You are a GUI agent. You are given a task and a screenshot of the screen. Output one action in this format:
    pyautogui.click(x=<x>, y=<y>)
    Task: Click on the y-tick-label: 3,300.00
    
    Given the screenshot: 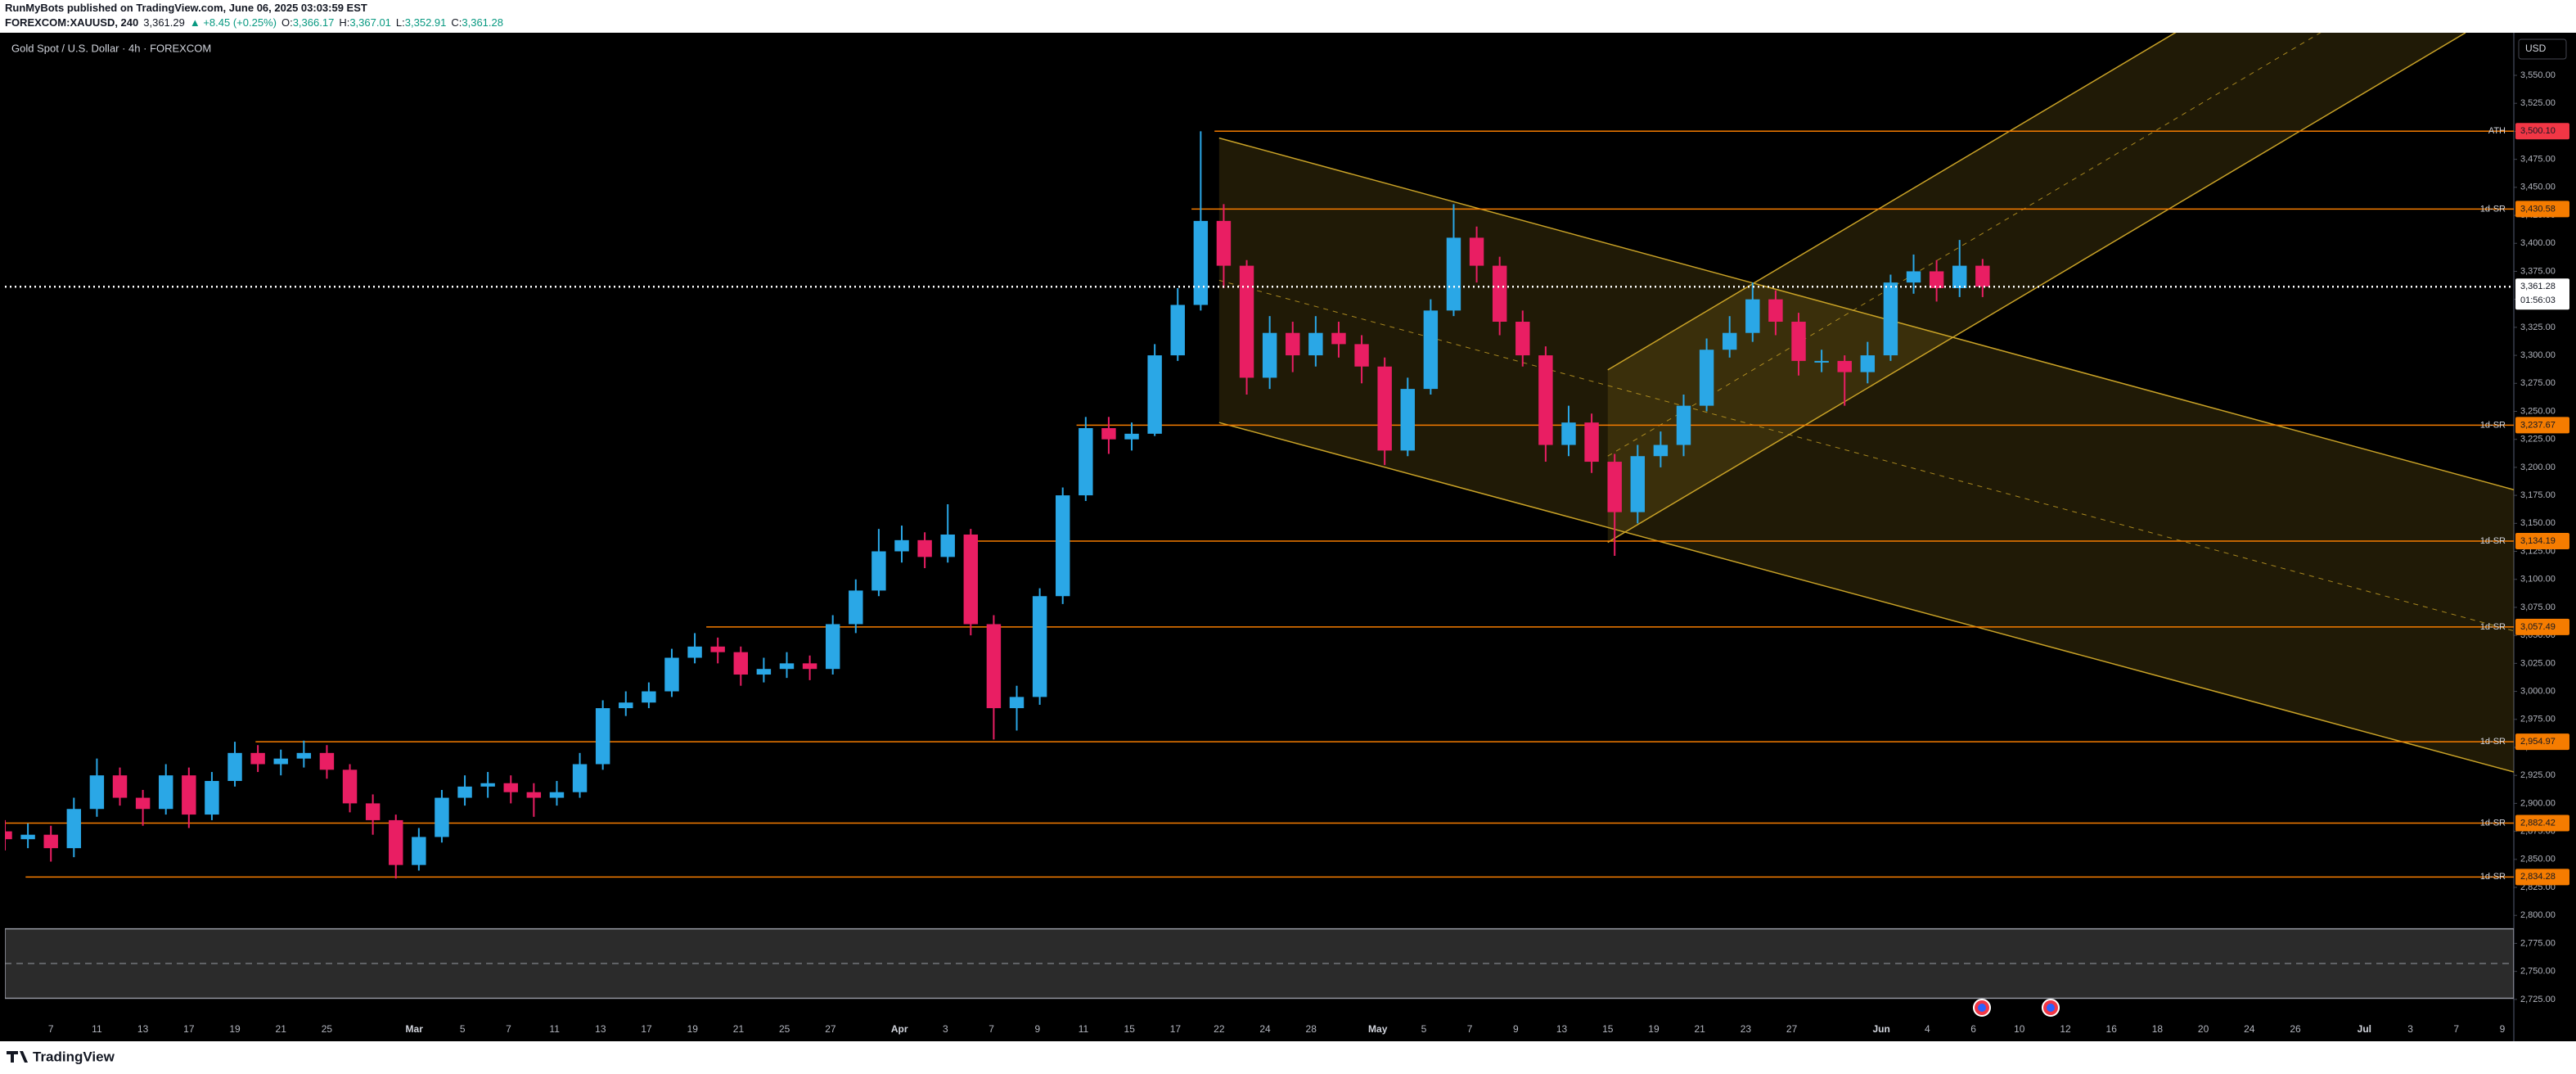 What is the action you would take?
    pyautogui.click(x=2538, y=355)
    